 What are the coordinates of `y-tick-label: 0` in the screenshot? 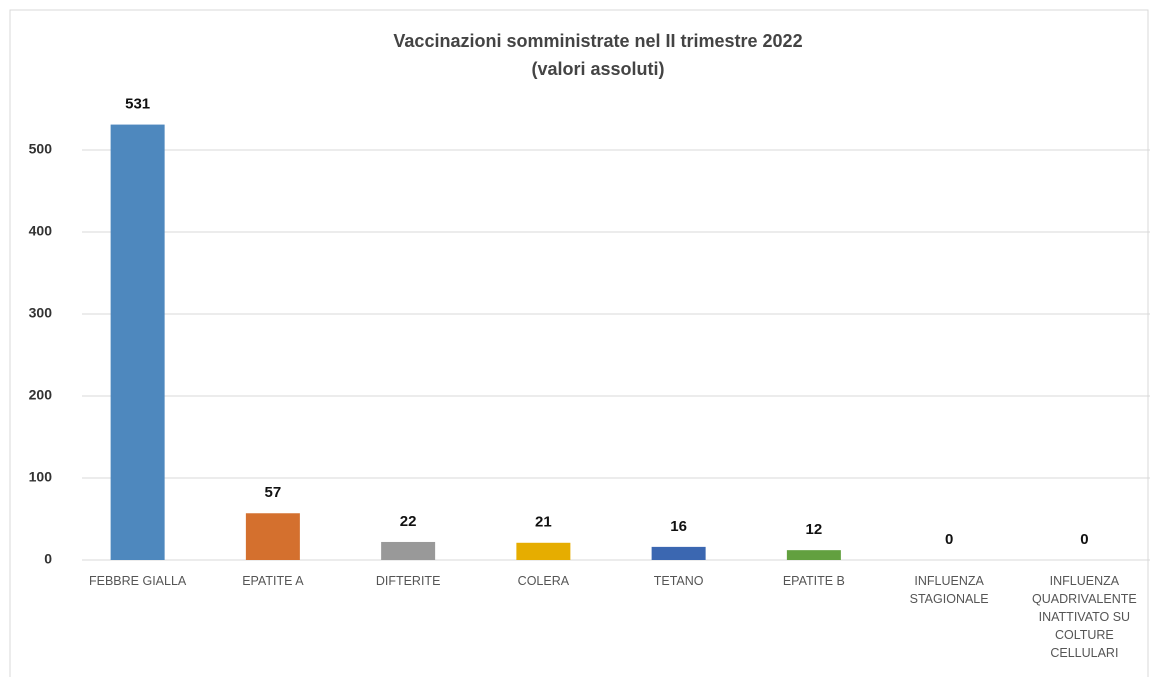 It's located at (48, 559).